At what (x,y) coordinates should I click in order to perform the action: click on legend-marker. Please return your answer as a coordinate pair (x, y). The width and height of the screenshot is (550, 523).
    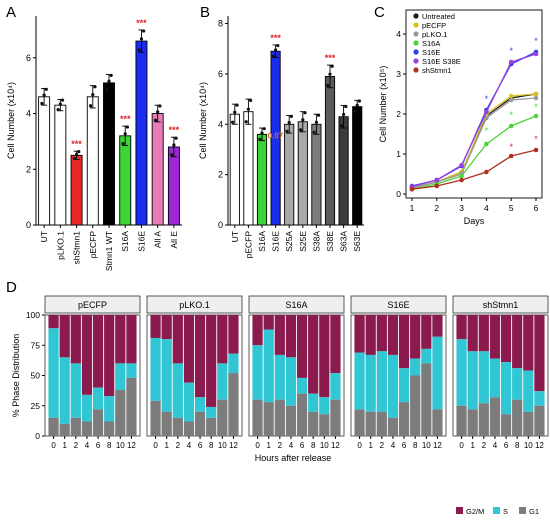
    Looking at the image, I should click on (416, 70).